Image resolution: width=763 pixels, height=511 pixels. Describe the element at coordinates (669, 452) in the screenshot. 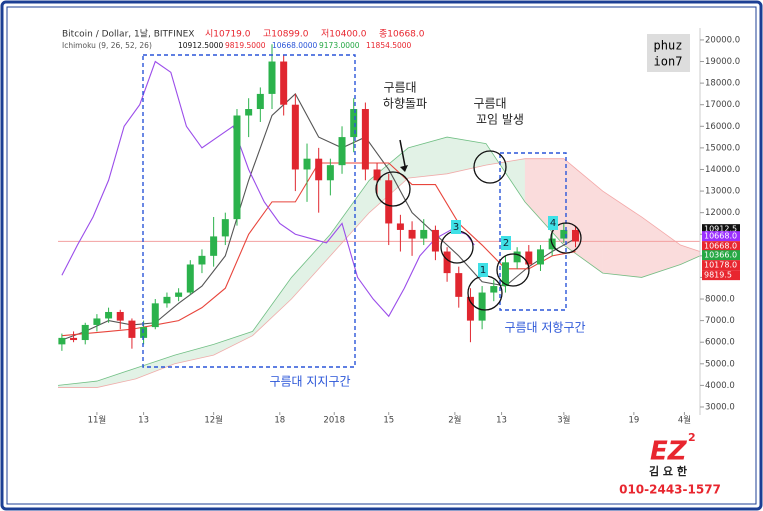

I see `logo: EZ` at that location.